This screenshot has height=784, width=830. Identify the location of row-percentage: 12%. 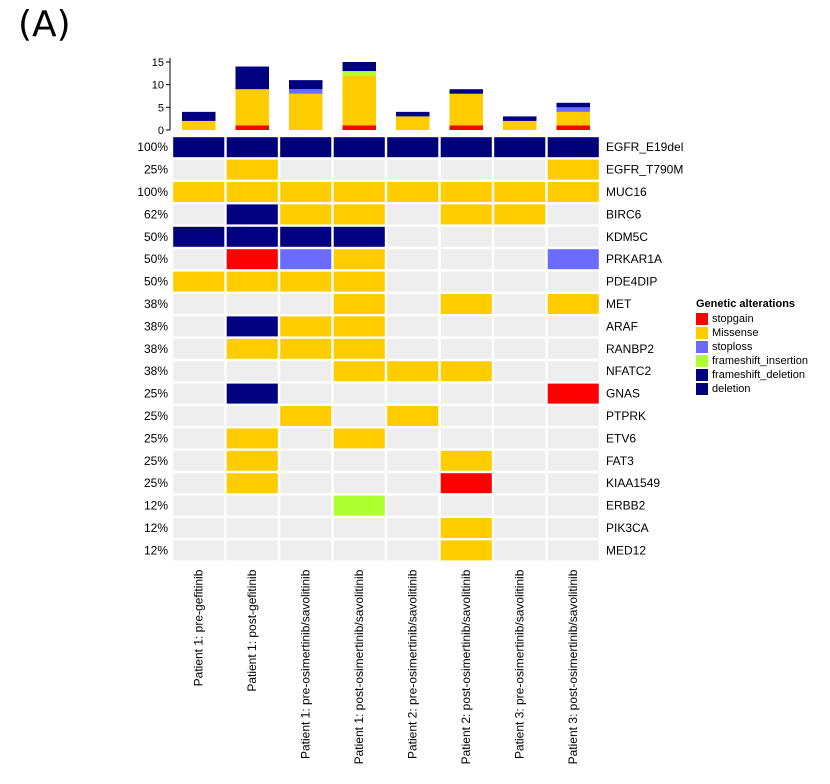
(156, 506).